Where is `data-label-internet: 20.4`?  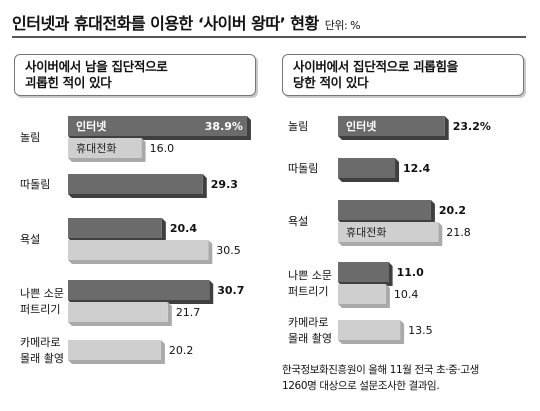
data-label-internet: 20.4 is located at coordinates (183, 228).